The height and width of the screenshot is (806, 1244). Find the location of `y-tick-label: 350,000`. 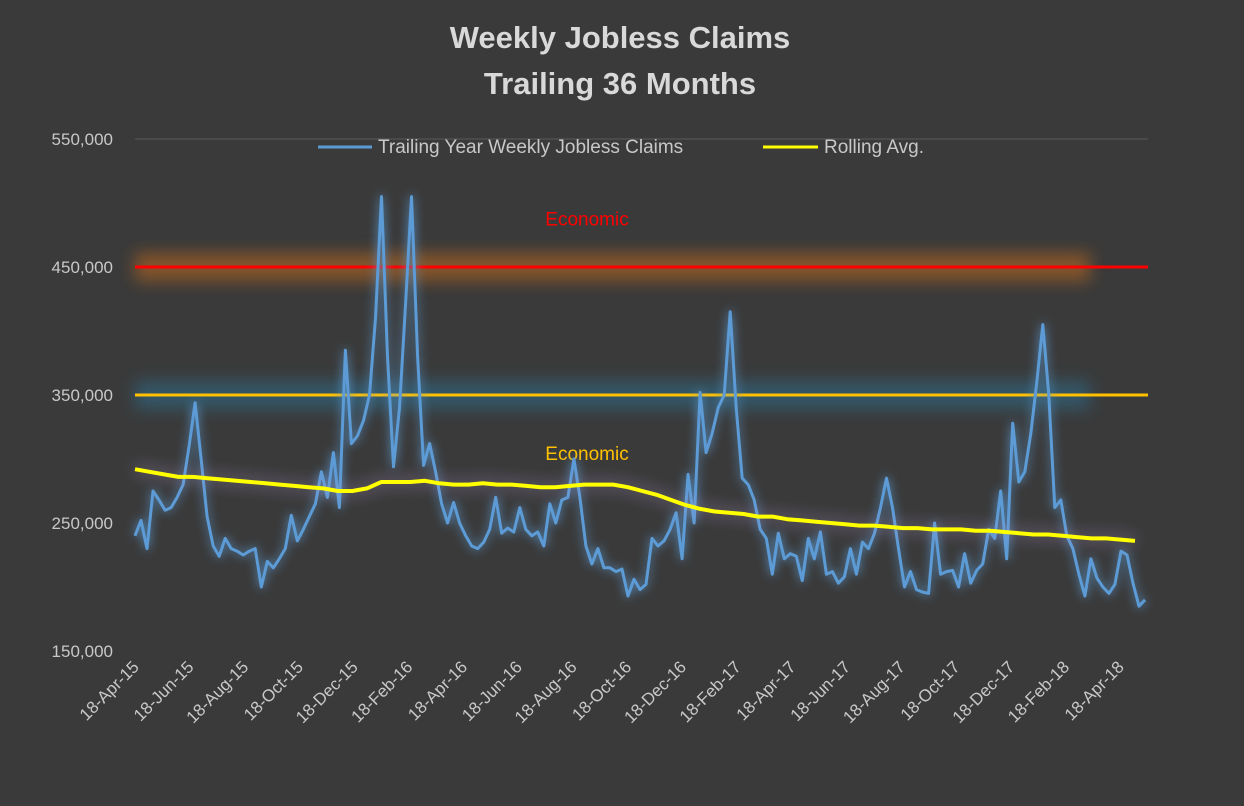

y-tick-label: 350,000 is located at coordinates (82, 395).